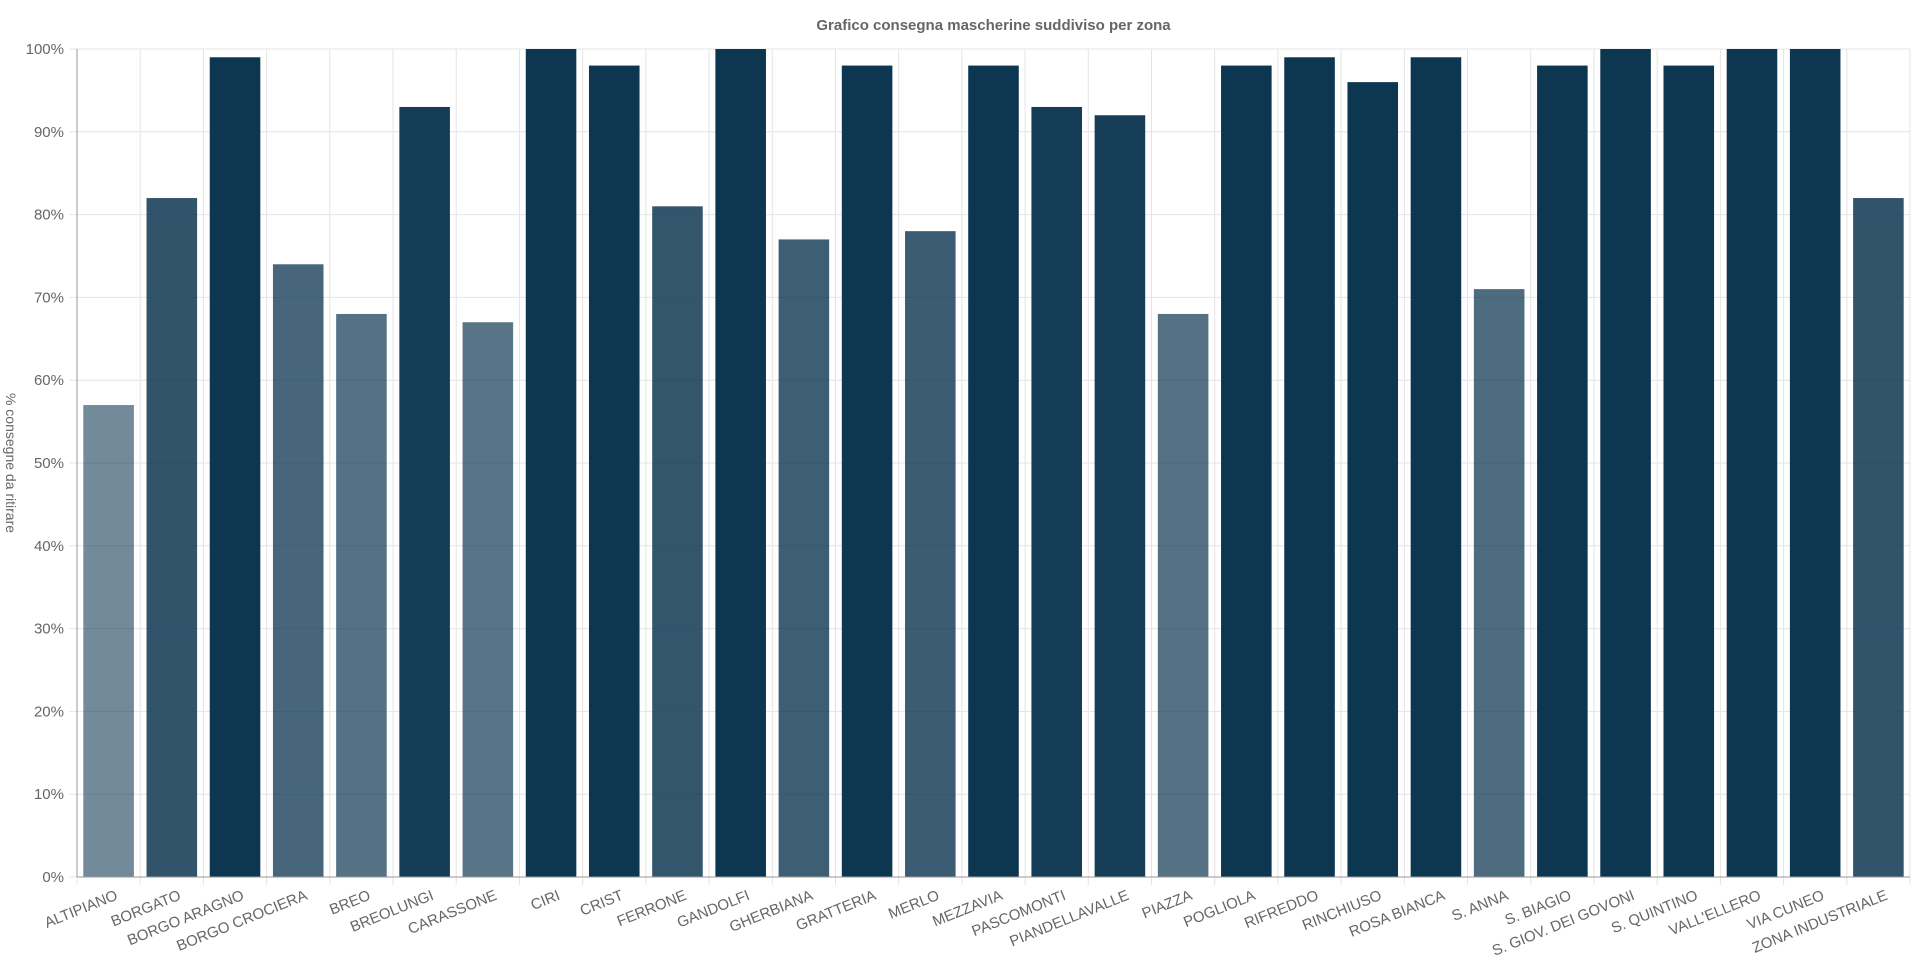 The height and width of the screenshot is (966, 1920). I want to click on y-tick-label: 100%, so click(45, 49).